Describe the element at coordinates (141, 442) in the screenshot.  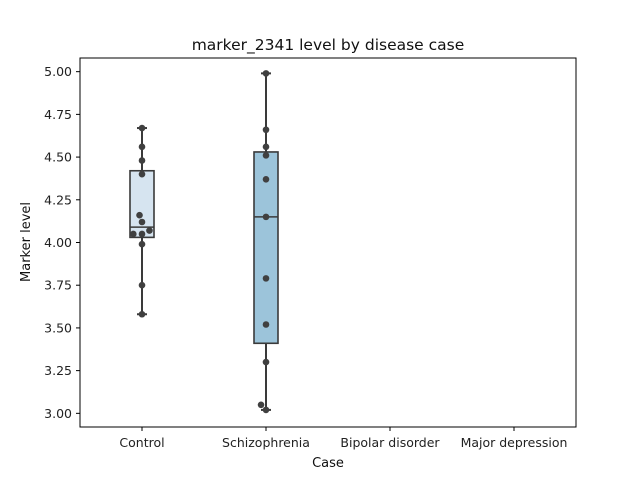
I see `x-tick-label: Control` at that location.